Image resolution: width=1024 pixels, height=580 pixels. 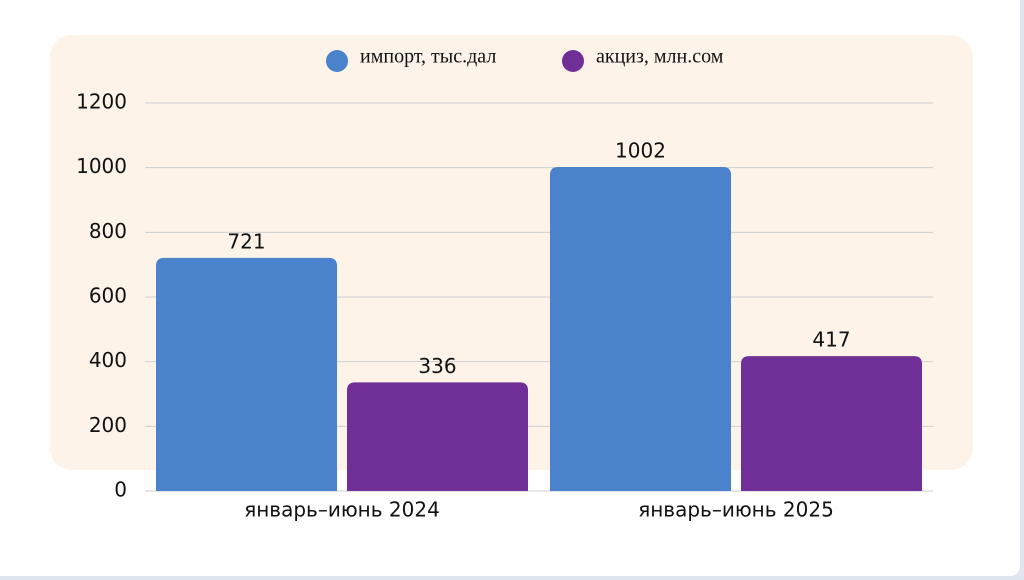 What do you see at coordinates (101, 102) in the screenshot?
I see `y-tick-label: 1200` at bounding box center [101, 102].